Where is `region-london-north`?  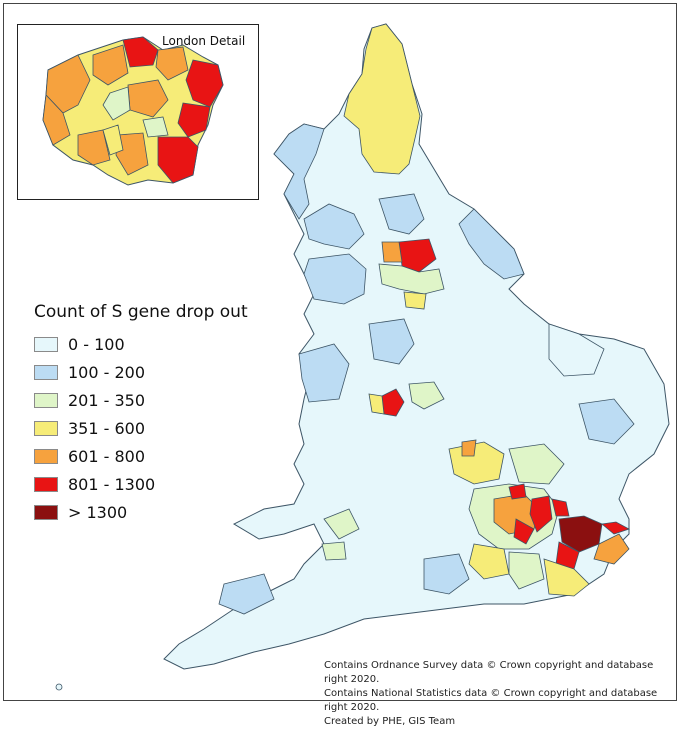 region-london-north is located at coordinates (517, 491).